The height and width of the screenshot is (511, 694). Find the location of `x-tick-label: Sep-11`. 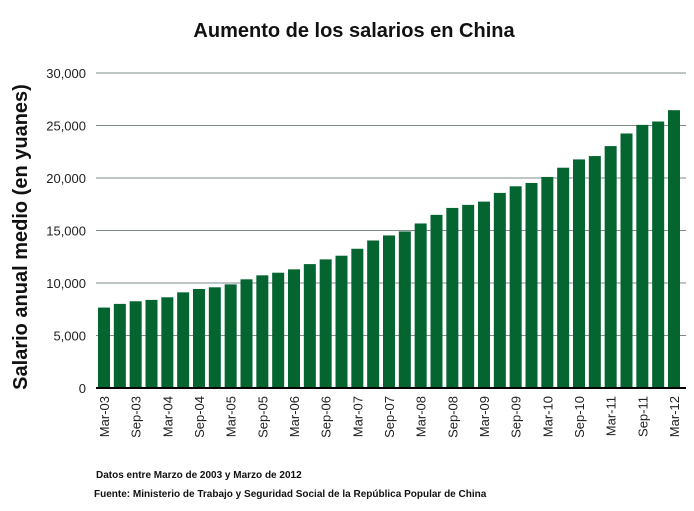

x-tick-label: Sep-11 is located at coordinates (642, 416).